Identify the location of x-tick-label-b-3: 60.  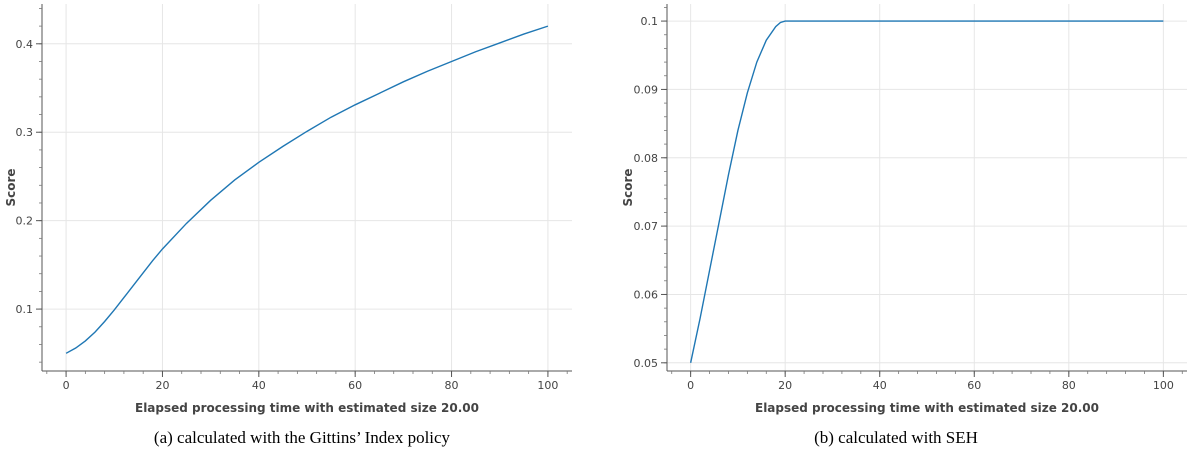
(974, 385).